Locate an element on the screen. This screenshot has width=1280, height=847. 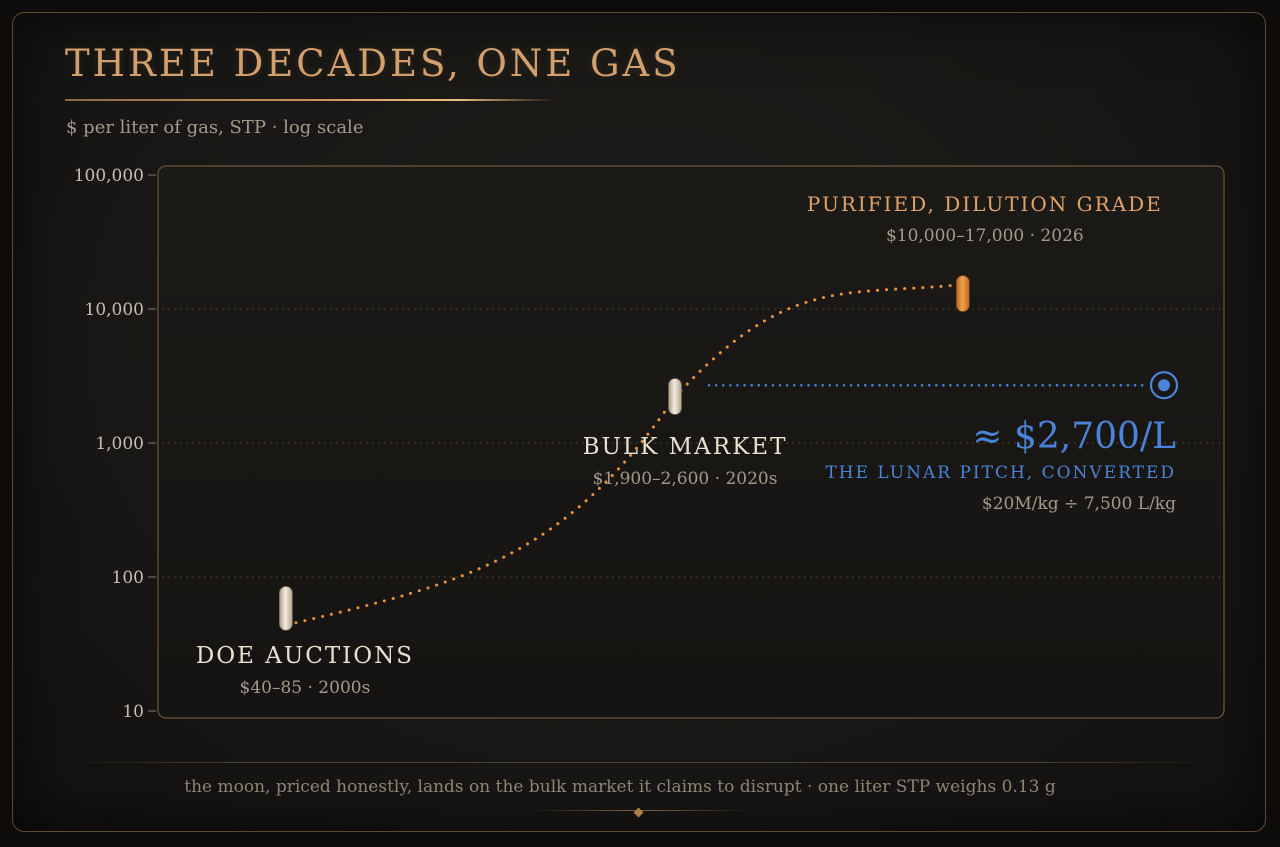
point-label-detail: $1,900–2,600 · 2020s is located at coordinates (685, 479).